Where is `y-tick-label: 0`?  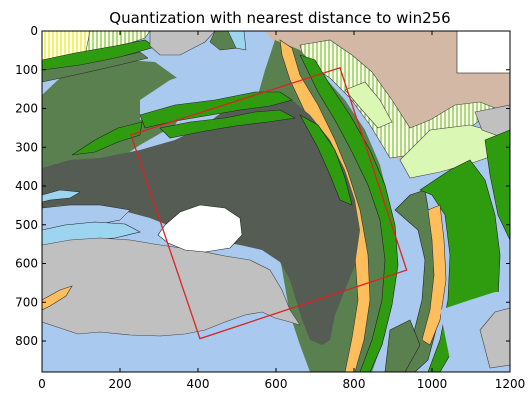 y-tick-label: 0 is located at coordinates (34, 31).